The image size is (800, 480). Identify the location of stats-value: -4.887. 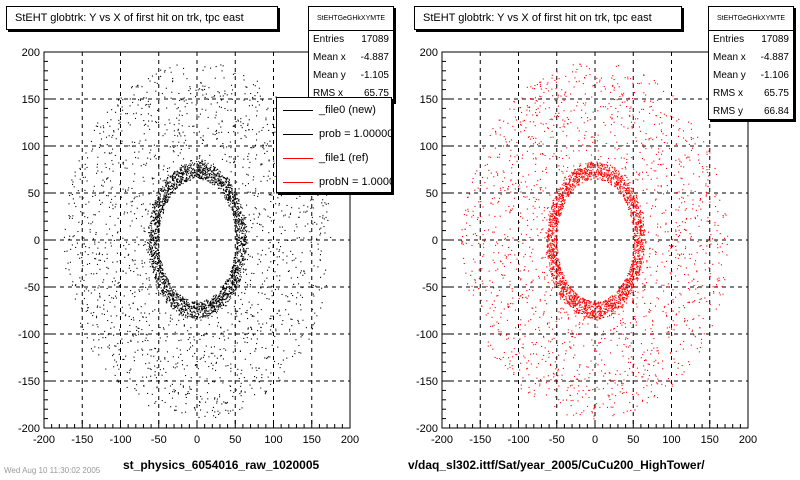
(374, 57).